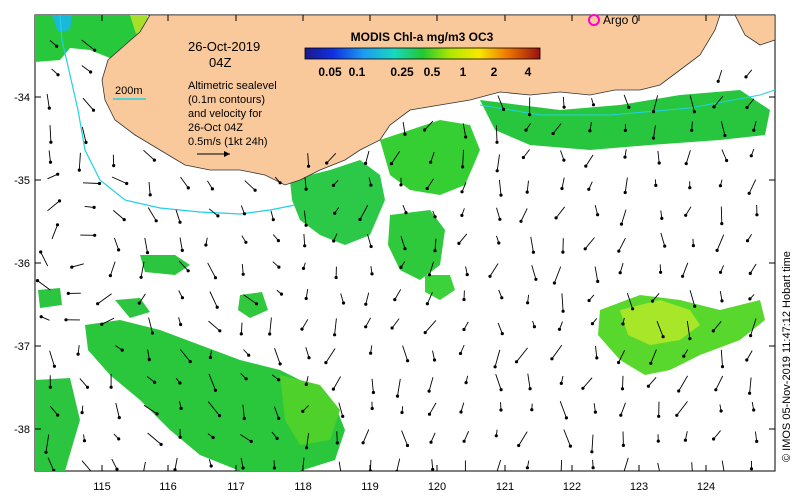 The height and width of the screenshot is (500, 800). I want to click on chl-patch-southwest-light, so click(310, 410).